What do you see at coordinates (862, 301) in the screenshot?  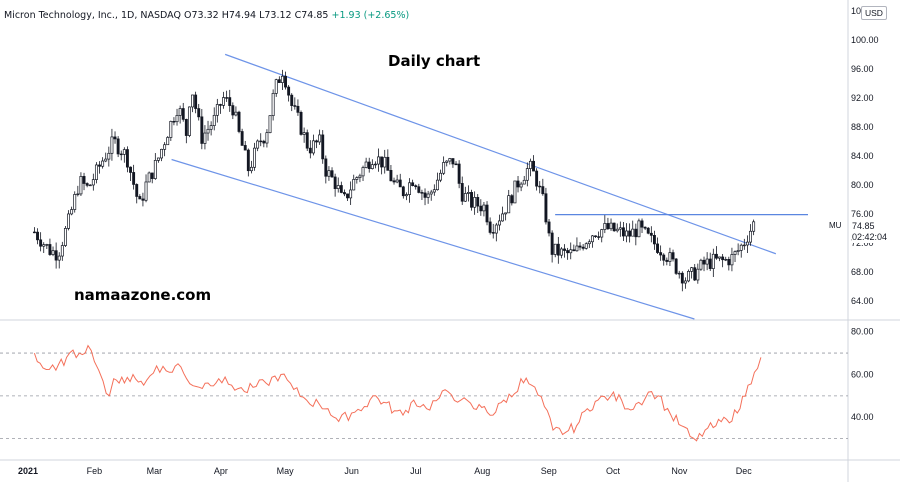 I see `price-tick-label: 64.00` at bounding box center [862, 301].